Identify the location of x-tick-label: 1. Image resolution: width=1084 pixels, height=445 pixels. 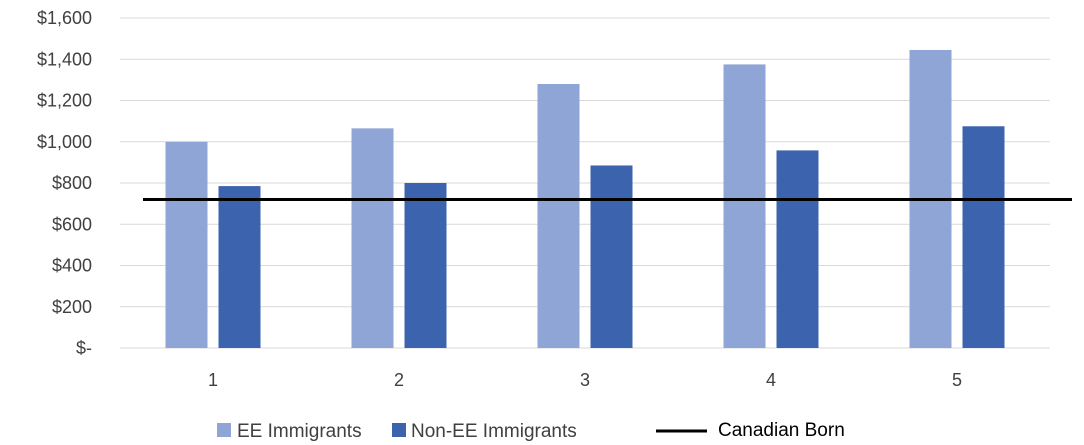
(213, 380).